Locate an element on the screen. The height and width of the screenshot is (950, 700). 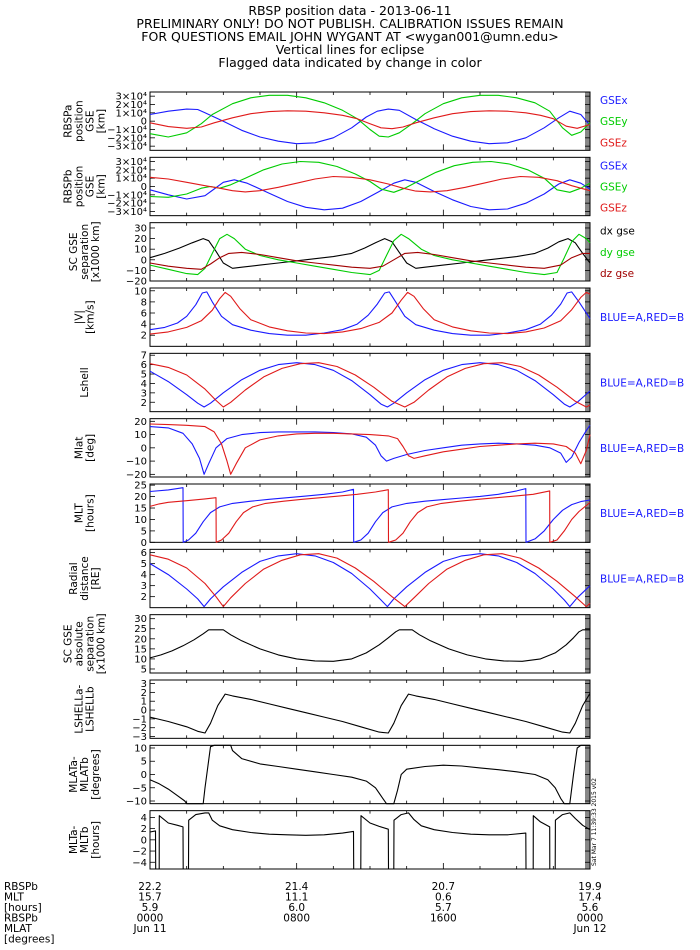
series-dL is located at coordinates (370, 713).